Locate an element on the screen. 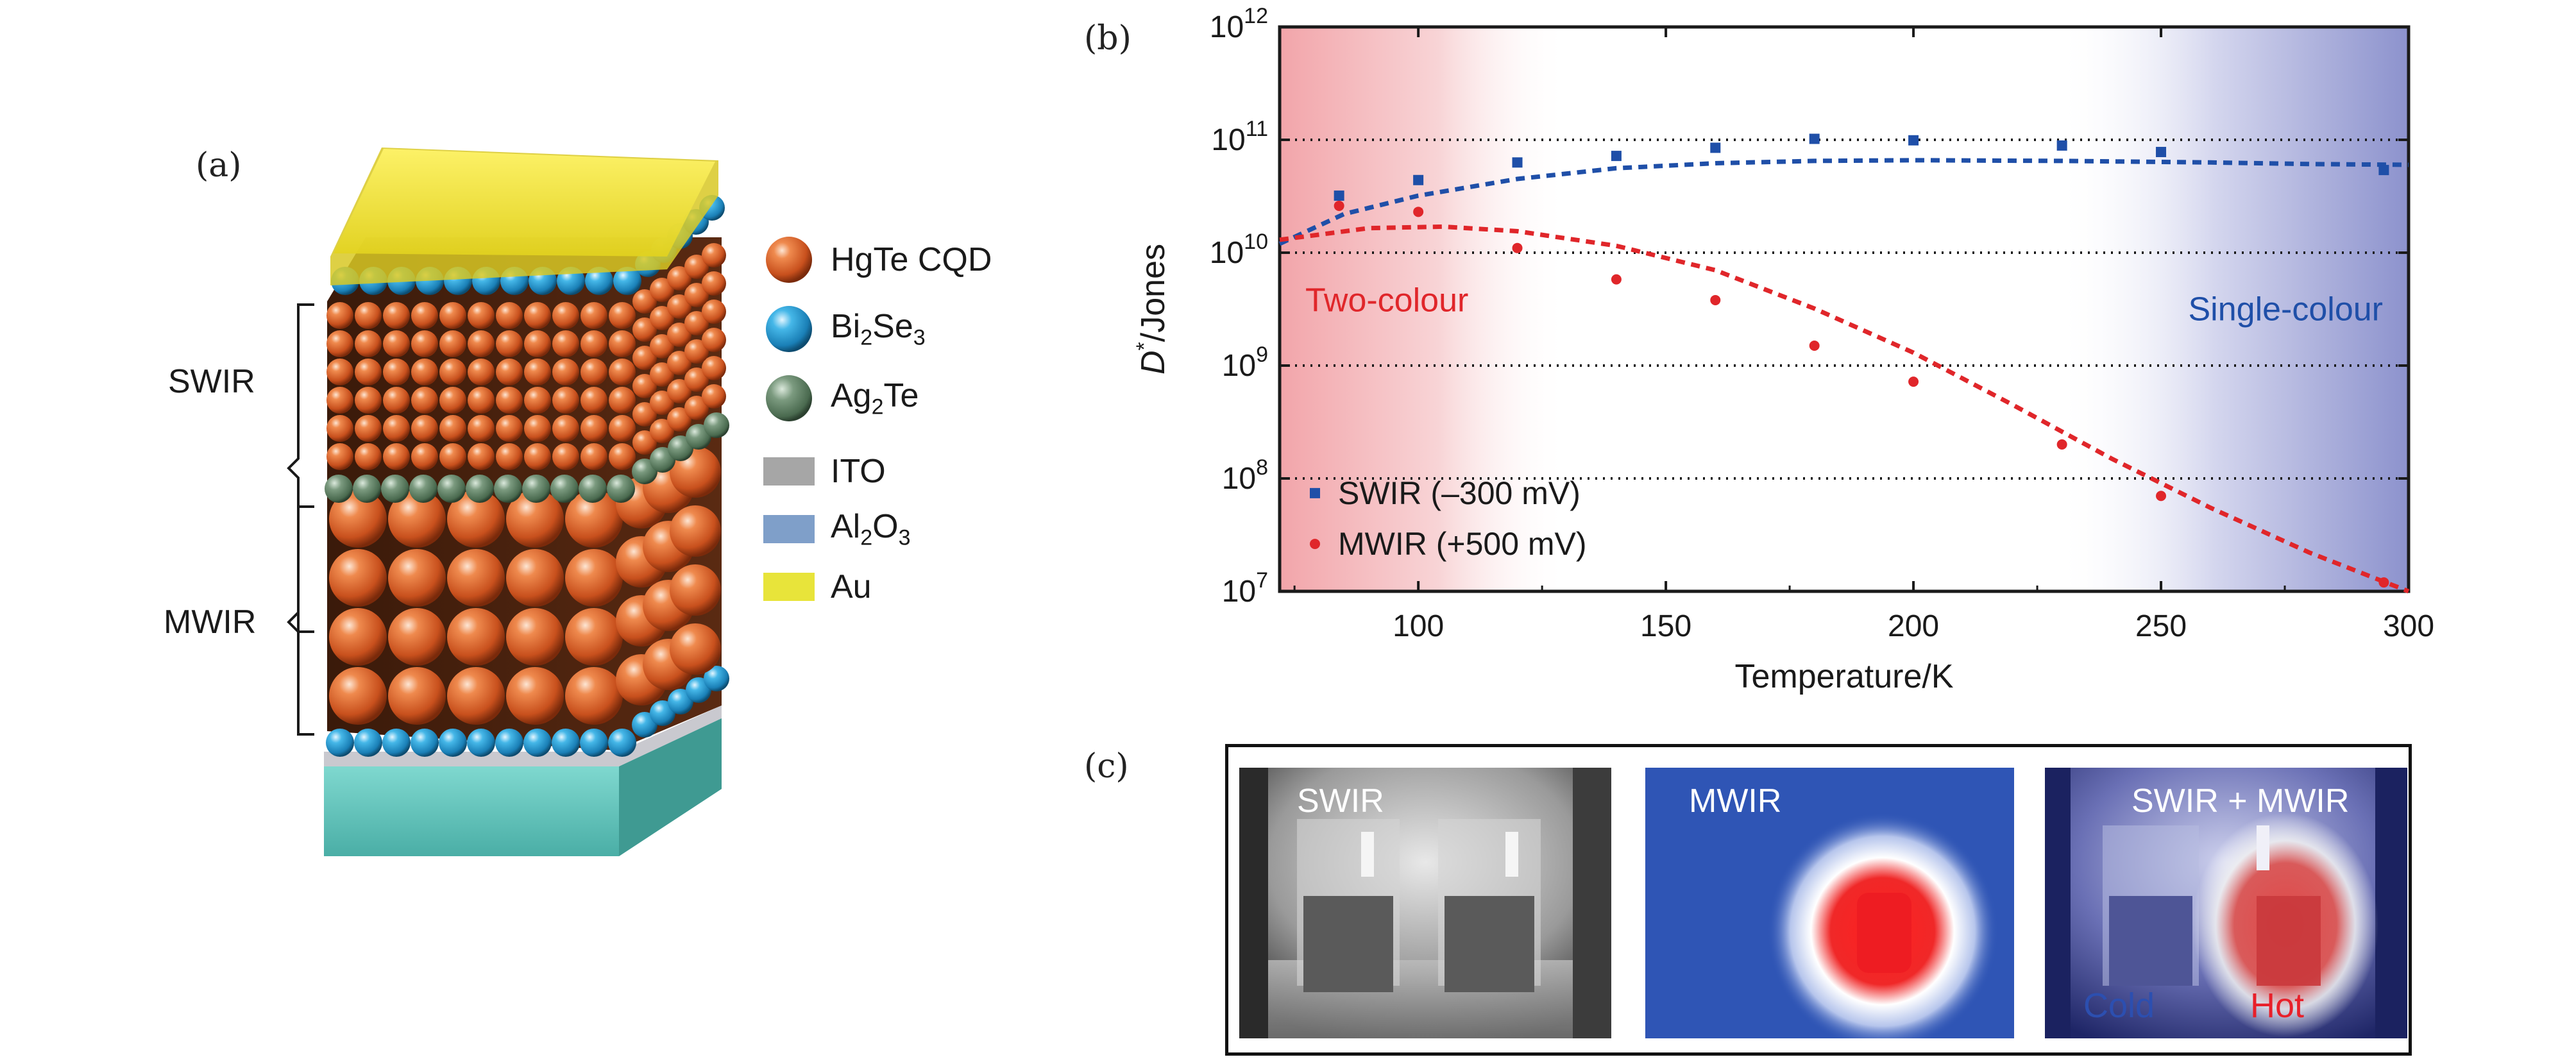  swir-thermal-image: SWIR is located at coordinates (1425, 903).